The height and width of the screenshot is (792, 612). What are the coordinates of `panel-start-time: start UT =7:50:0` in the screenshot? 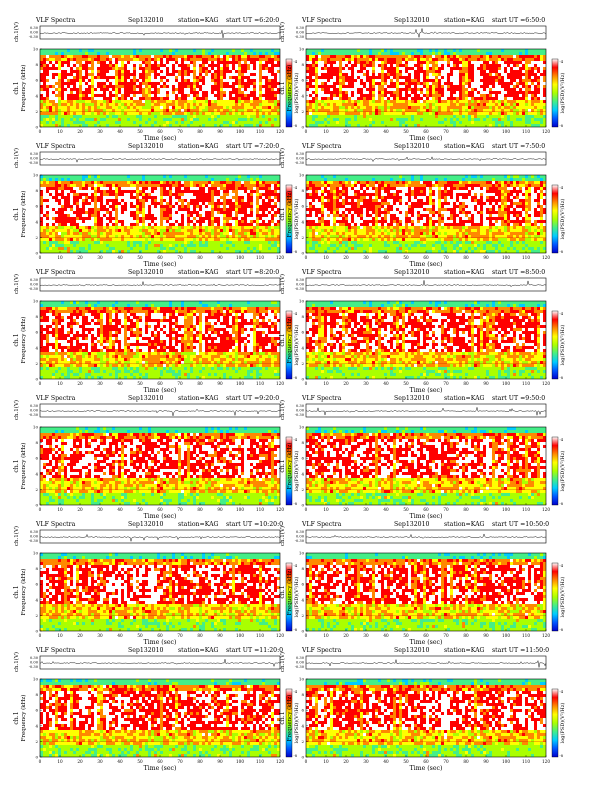 It's located at (518, 146).